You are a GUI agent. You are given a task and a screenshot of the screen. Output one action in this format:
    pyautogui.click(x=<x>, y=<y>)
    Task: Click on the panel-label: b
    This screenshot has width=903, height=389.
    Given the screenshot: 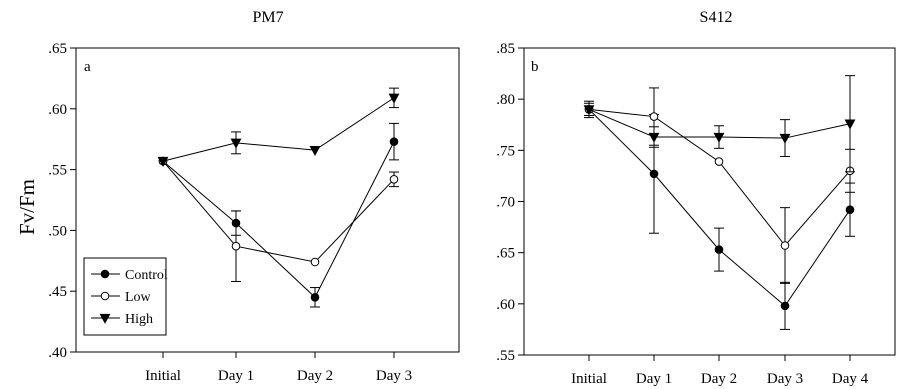 What is the action you would take?
    pyautogui.click(x=535, y=67)
    